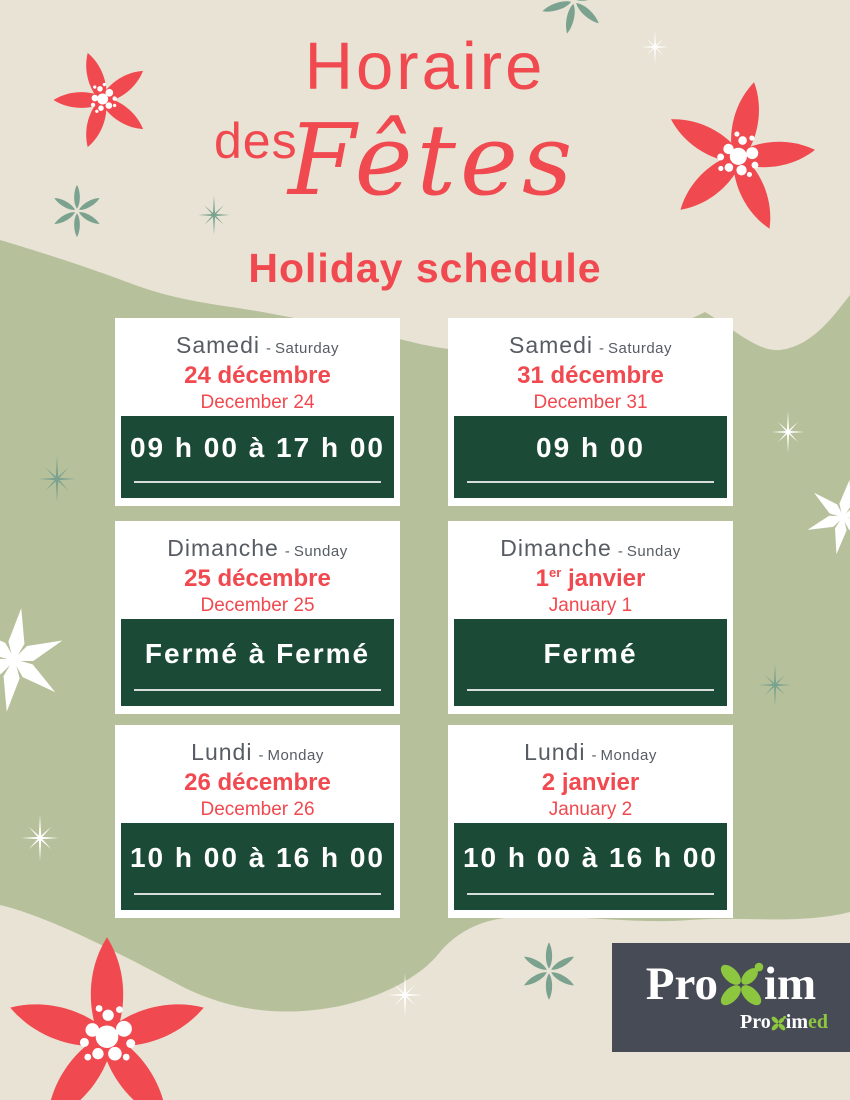 Image resolution: width=850 pixels, height=1100 pixels. I want to click on date-fr: 2 janvier, so click(590, 783).